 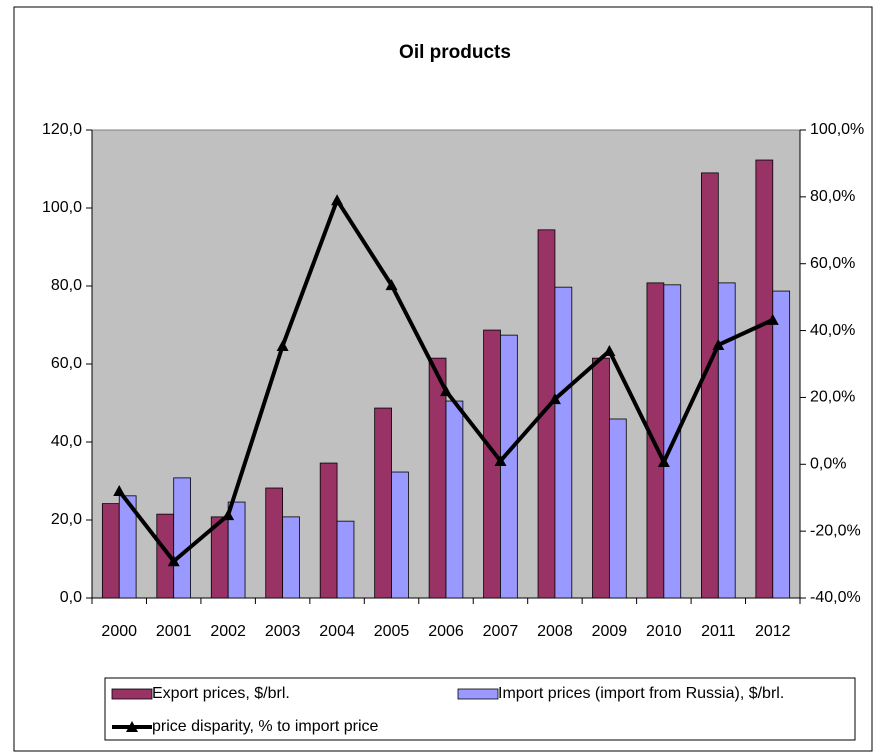 I want to click on x-tick-label: 2010, so click(x=664, y=631).